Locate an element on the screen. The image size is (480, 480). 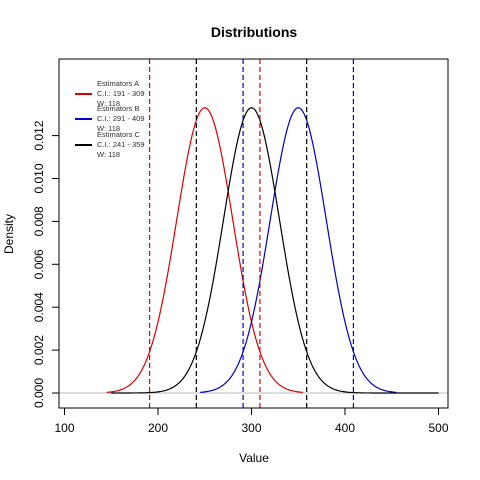
legend-entry-1-line-1: Estimators A is located at coordinates (118, 83).